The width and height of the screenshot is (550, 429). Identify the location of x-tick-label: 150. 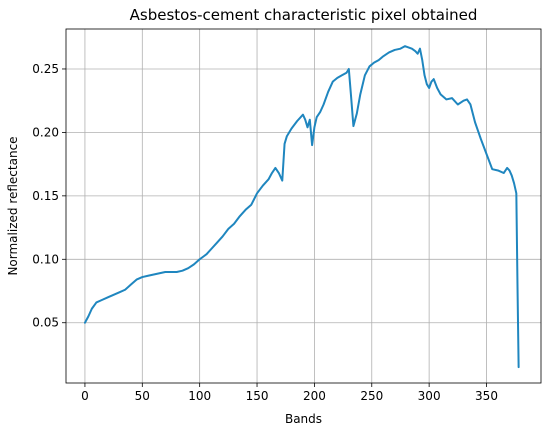
(257, 396).